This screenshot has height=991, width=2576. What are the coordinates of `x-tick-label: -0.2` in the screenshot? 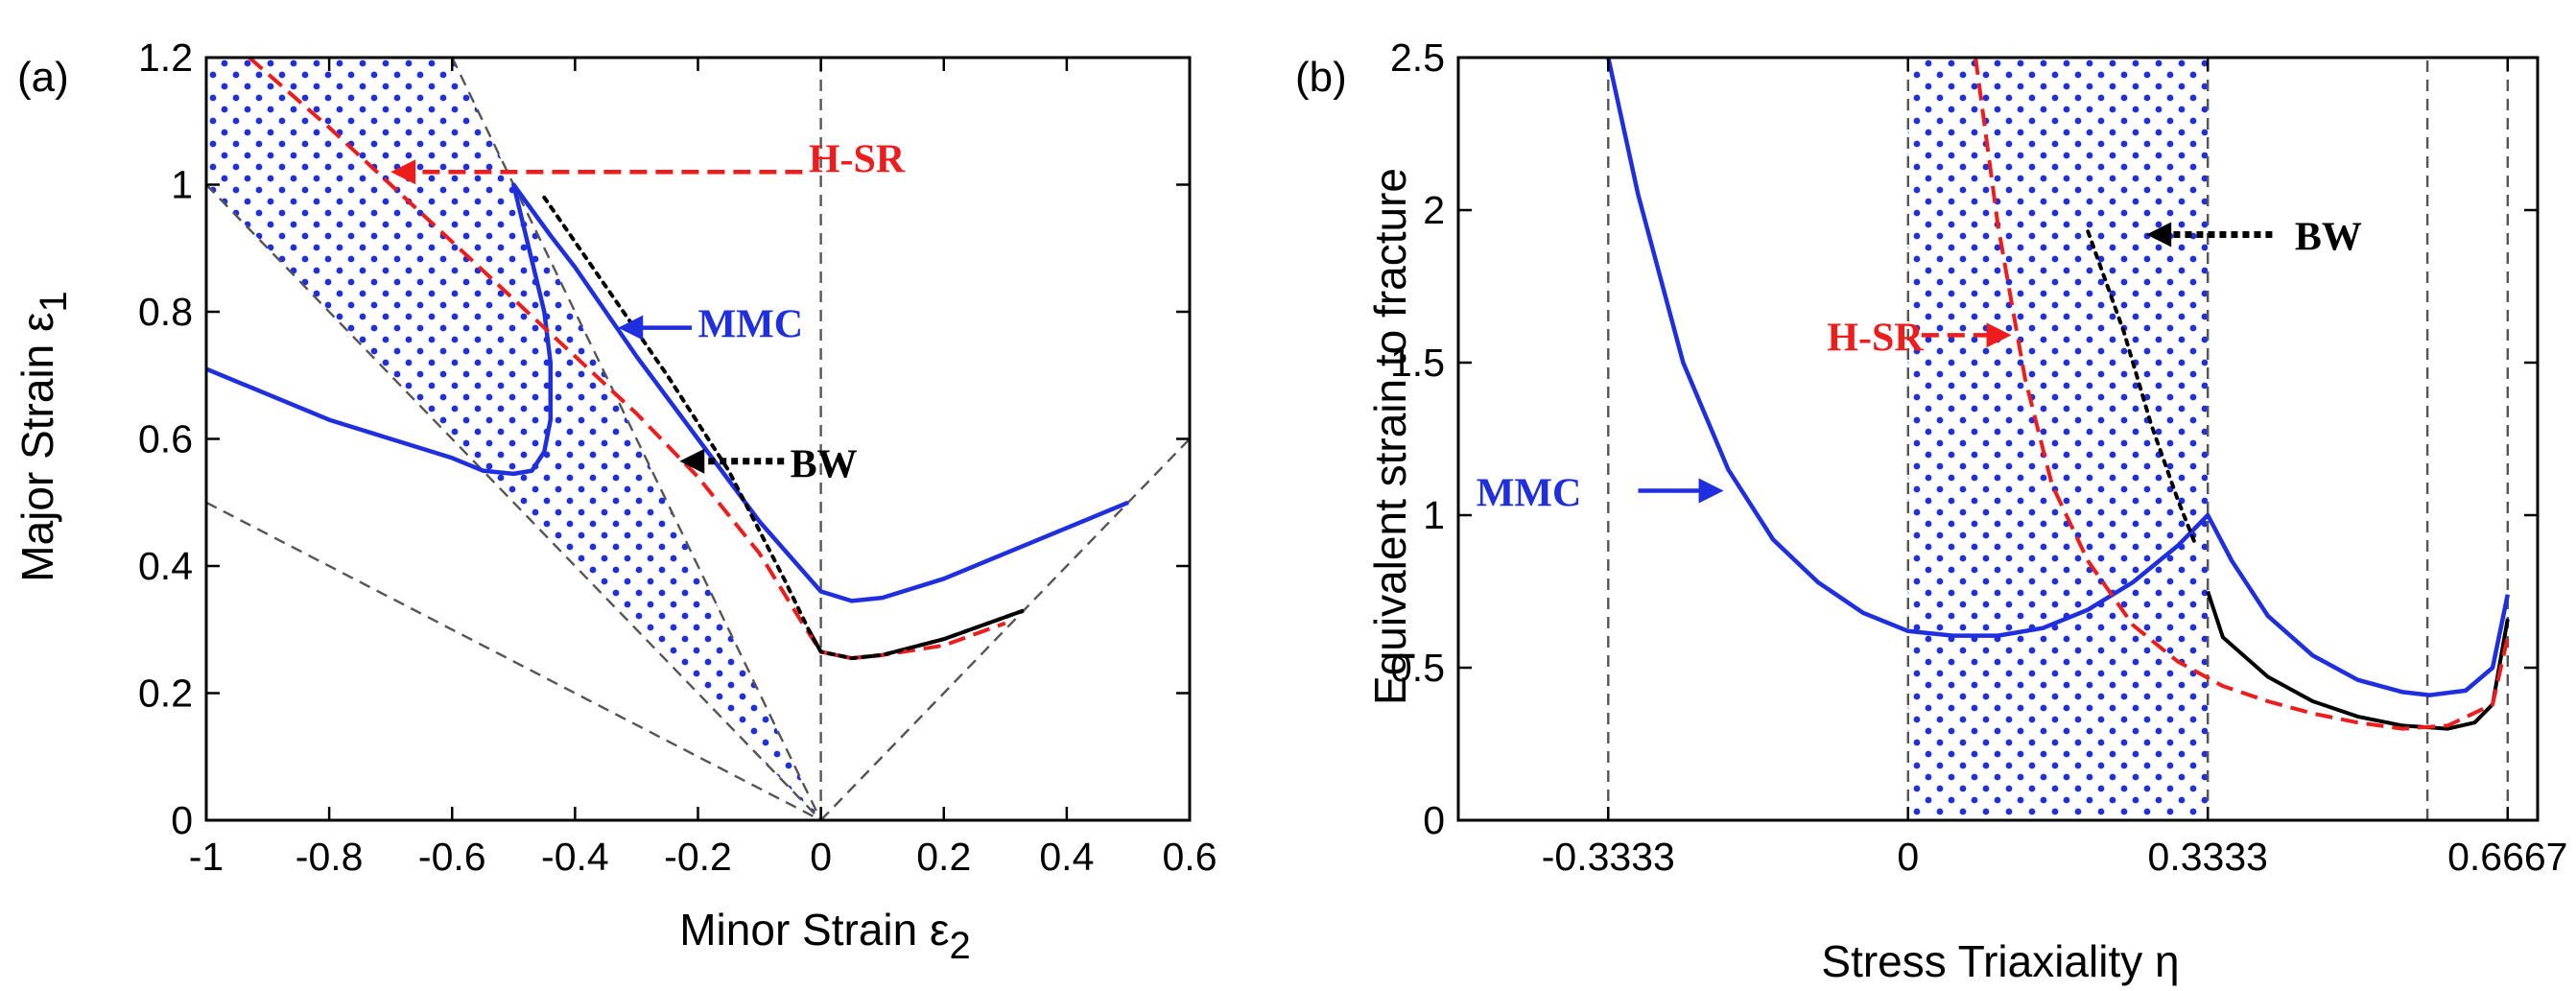 It's located at (698, 857).